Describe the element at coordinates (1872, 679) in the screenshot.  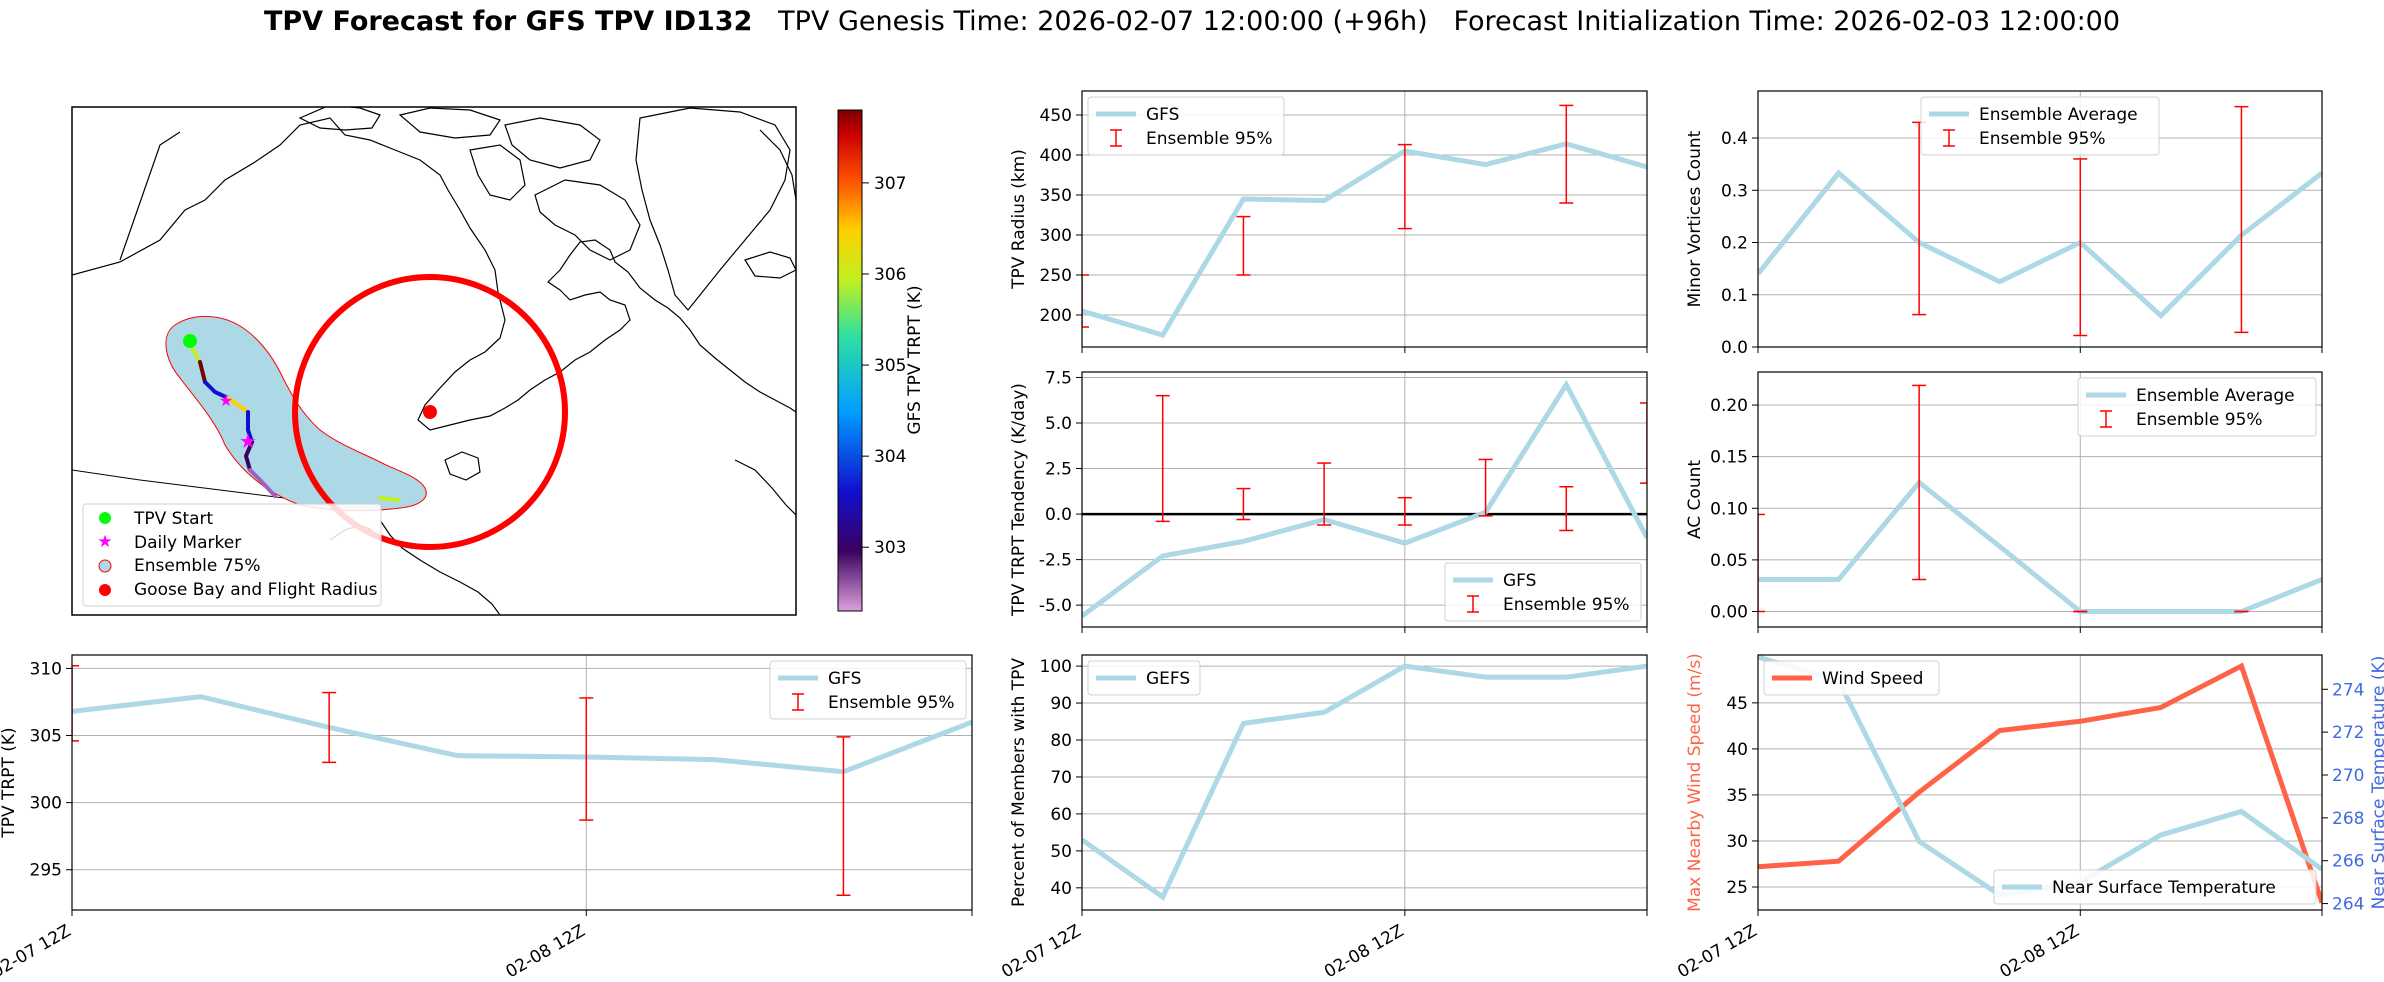
I see `legend-label: Wind Speed` at that location.